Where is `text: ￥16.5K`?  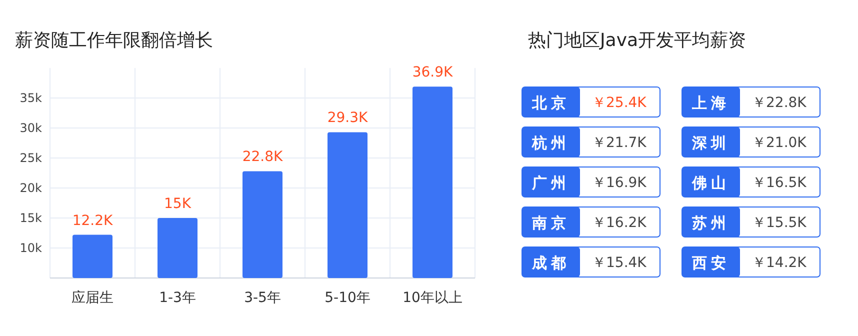 text: ￥16.5K is located at coordinates (779, 183).